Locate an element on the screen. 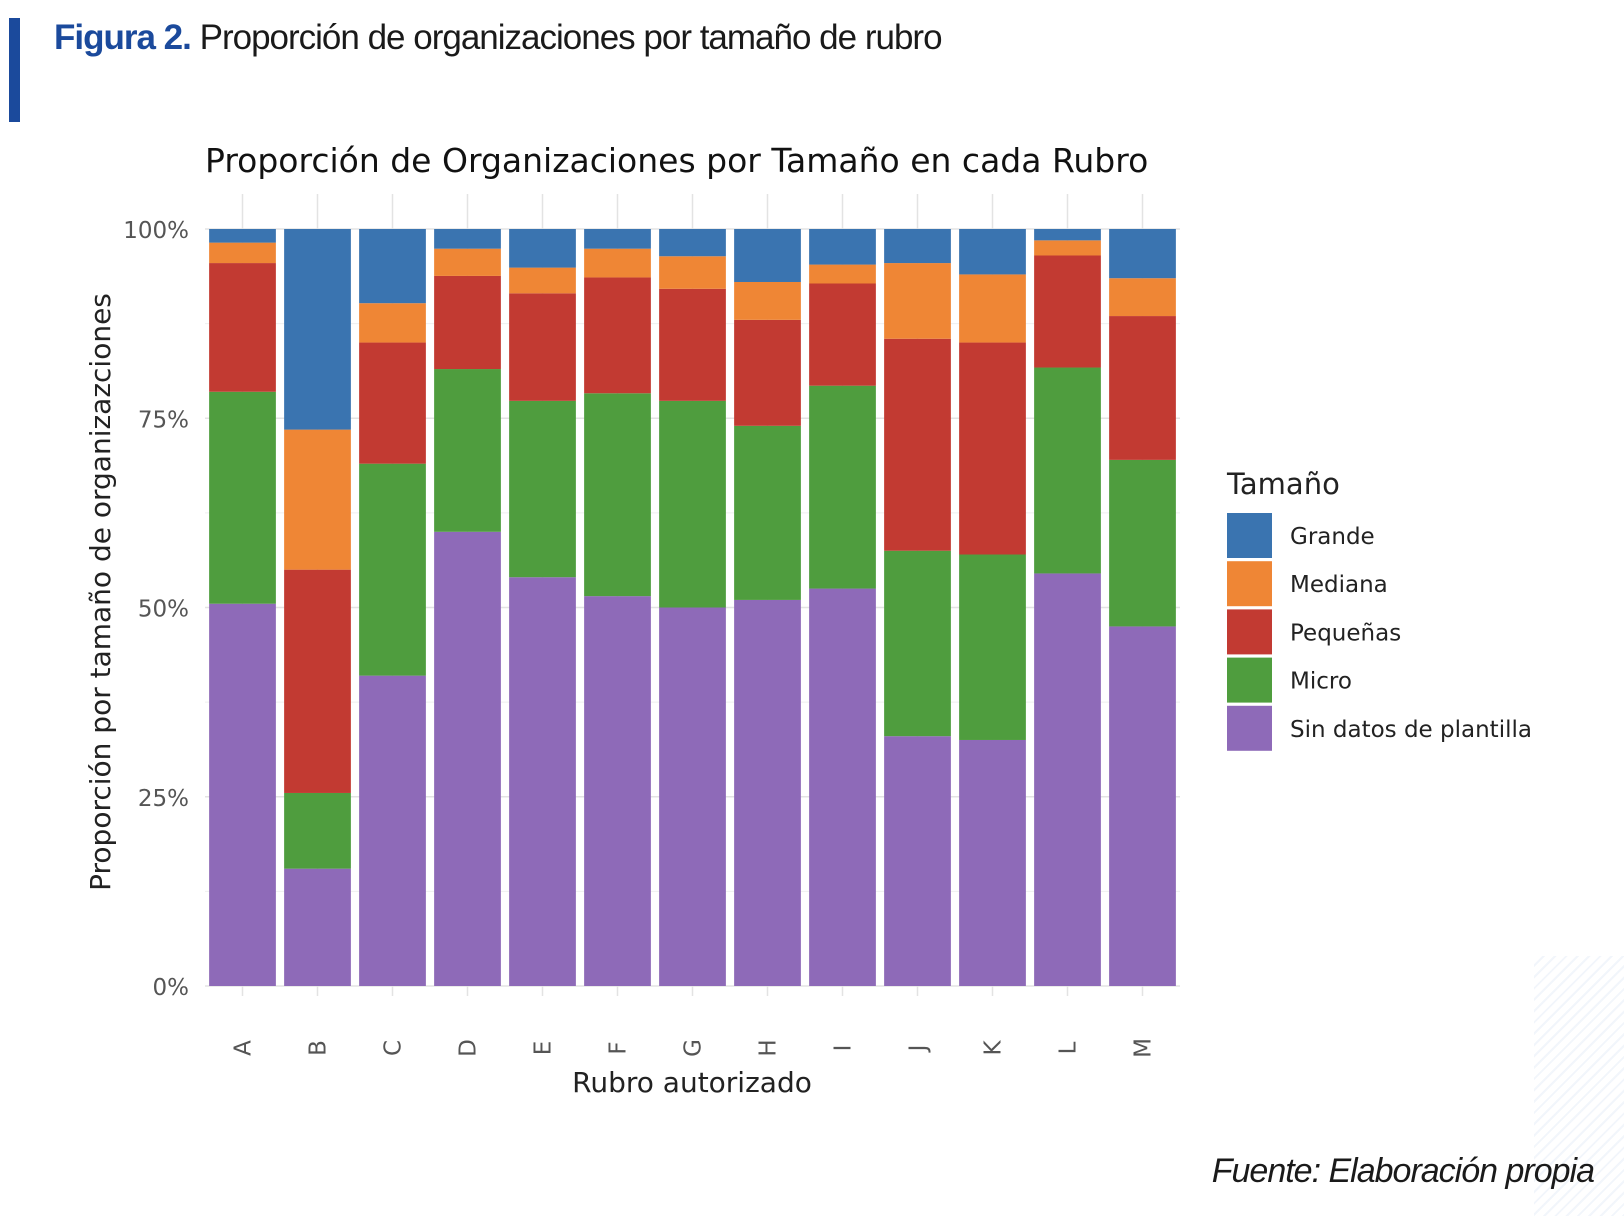 The height and width of the screenshot is (1216, 1624). bar-h-micro is located at coordinates (767, 512).